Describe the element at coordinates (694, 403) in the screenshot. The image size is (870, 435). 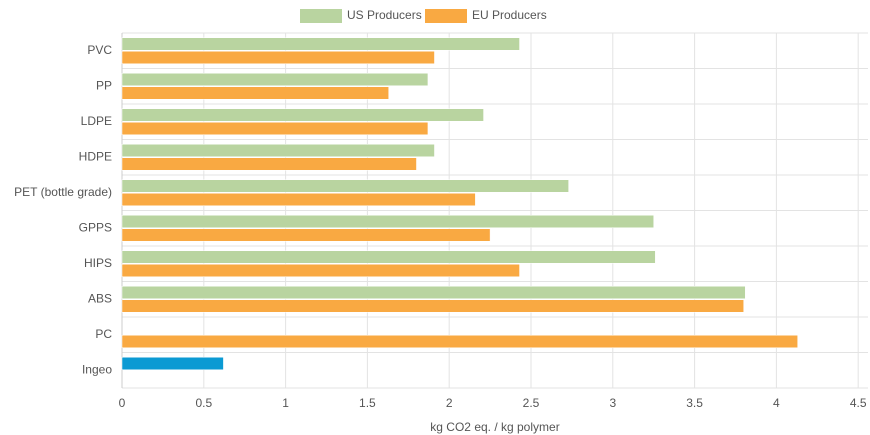
I see `x-tick-label: 3.5` at that location.